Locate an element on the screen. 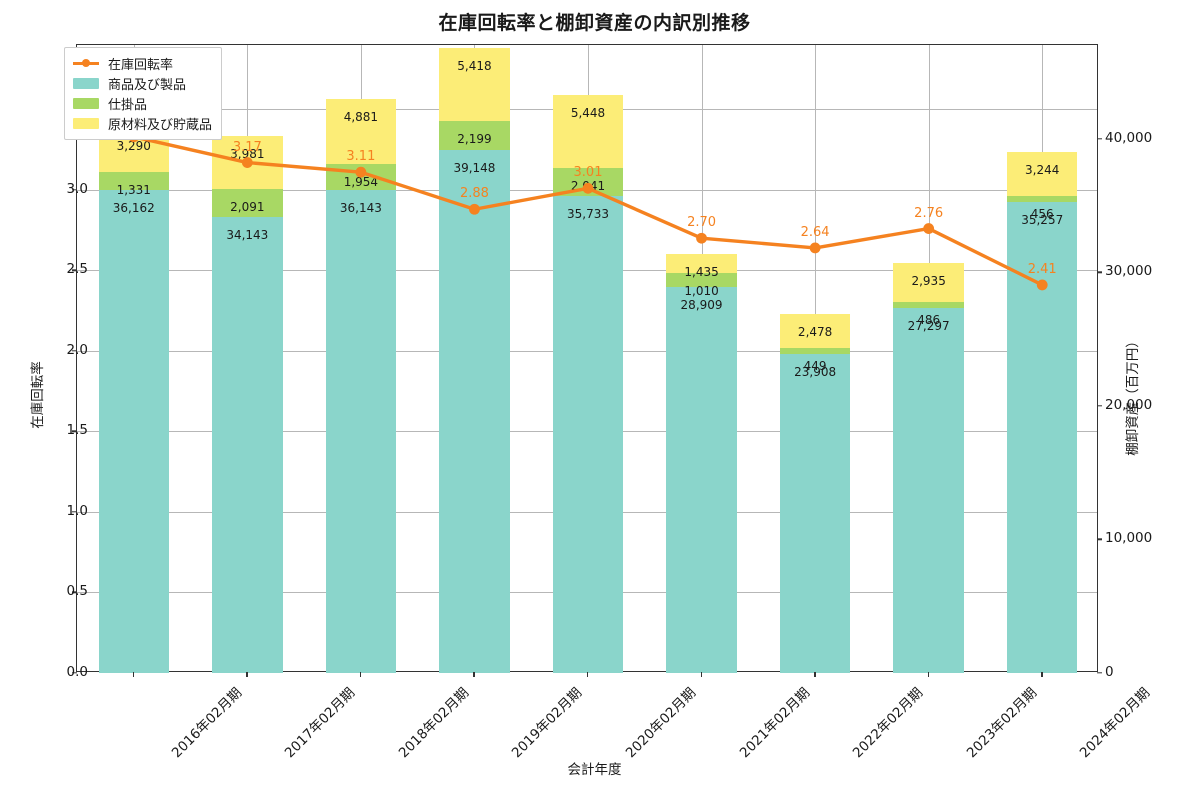  left-axis-title: 在庫回転率 is located at coordinates (37, 394).